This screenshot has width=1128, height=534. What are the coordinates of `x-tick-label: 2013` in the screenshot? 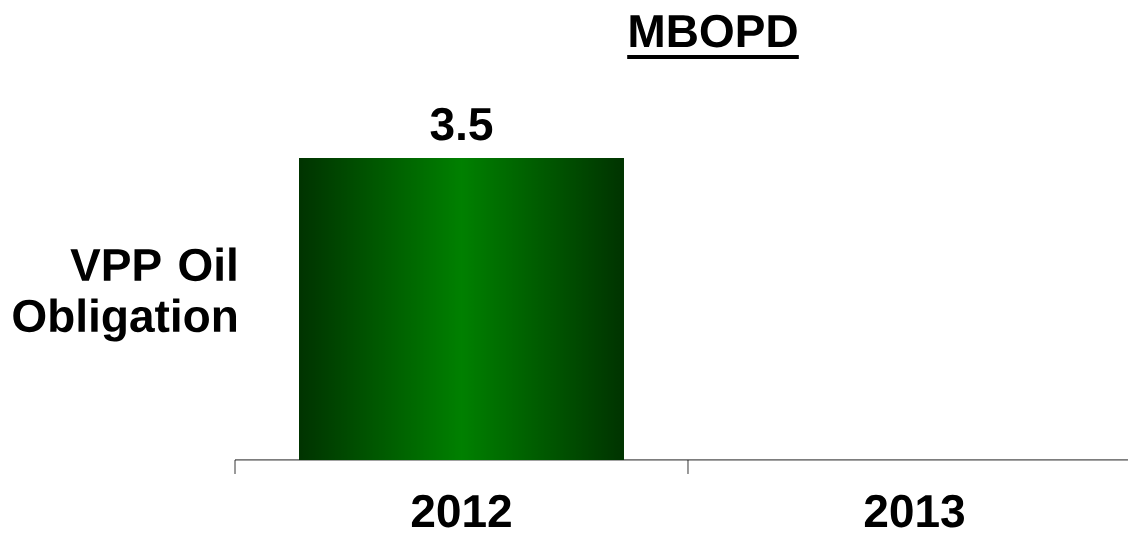 It's located at (914, 511).